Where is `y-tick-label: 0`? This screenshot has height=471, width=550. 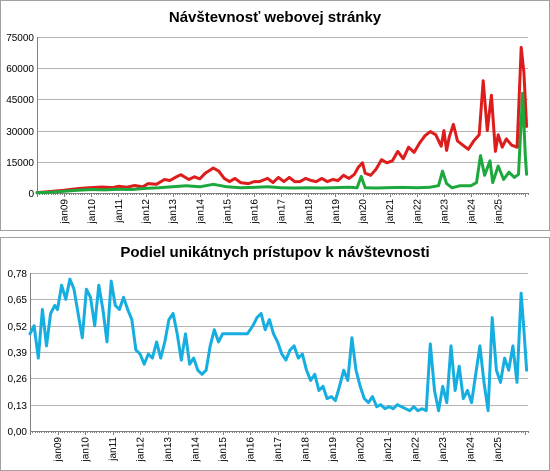
y-tick-label: 0 is located at coordinates (31, 194).